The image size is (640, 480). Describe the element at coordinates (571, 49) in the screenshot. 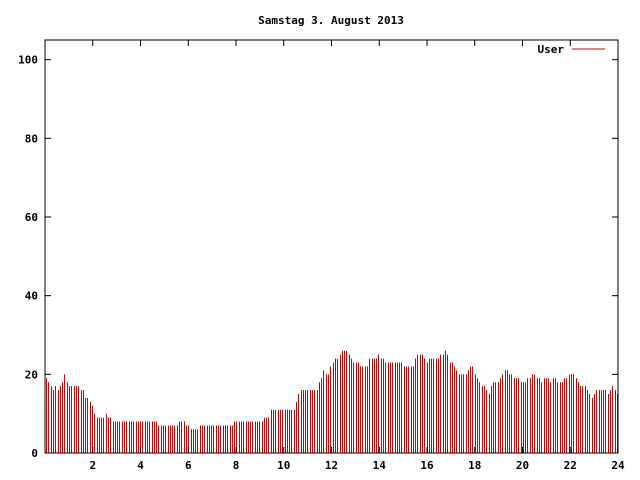

I see `legend: User` at that location.